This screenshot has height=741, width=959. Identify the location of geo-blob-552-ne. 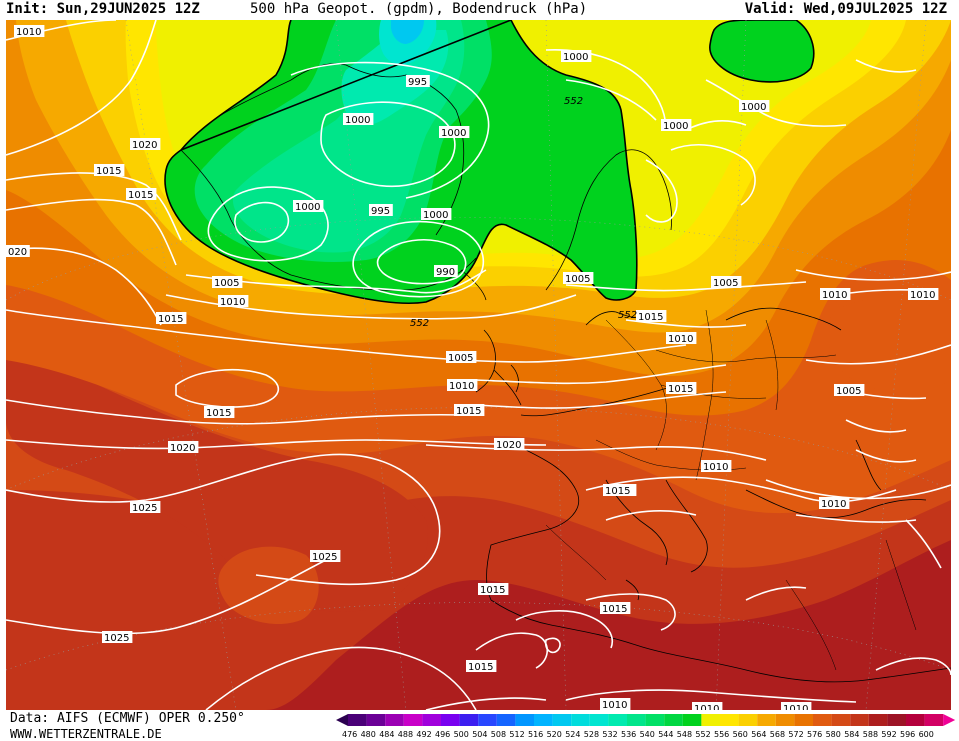
(761, 51).